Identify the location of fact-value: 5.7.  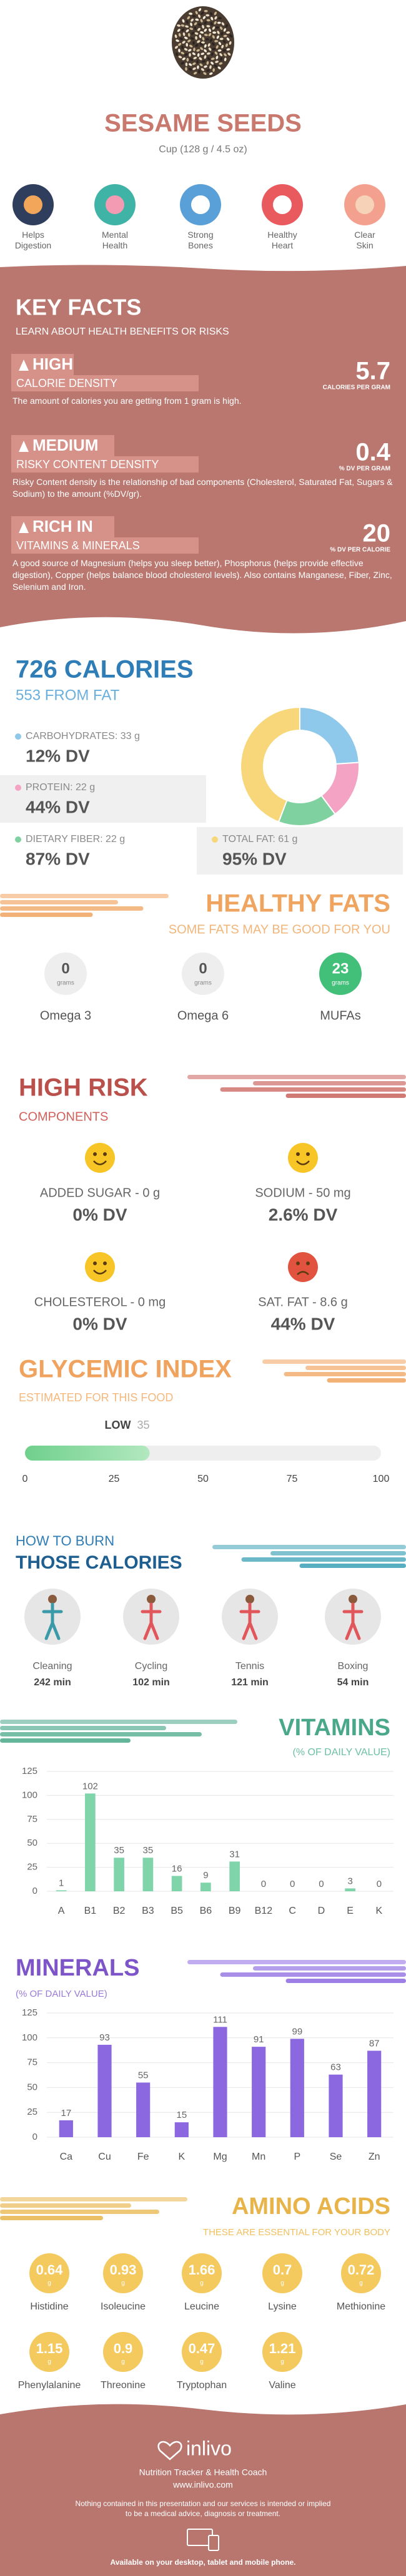
(372, 371).